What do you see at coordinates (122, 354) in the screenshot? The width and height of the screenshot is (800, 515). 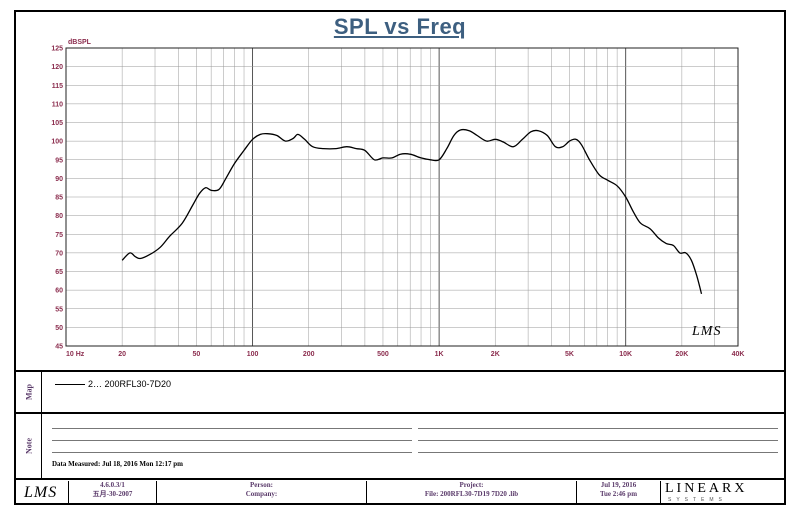 I see `x-tick-label: 20` at bounding box center [122, 354].